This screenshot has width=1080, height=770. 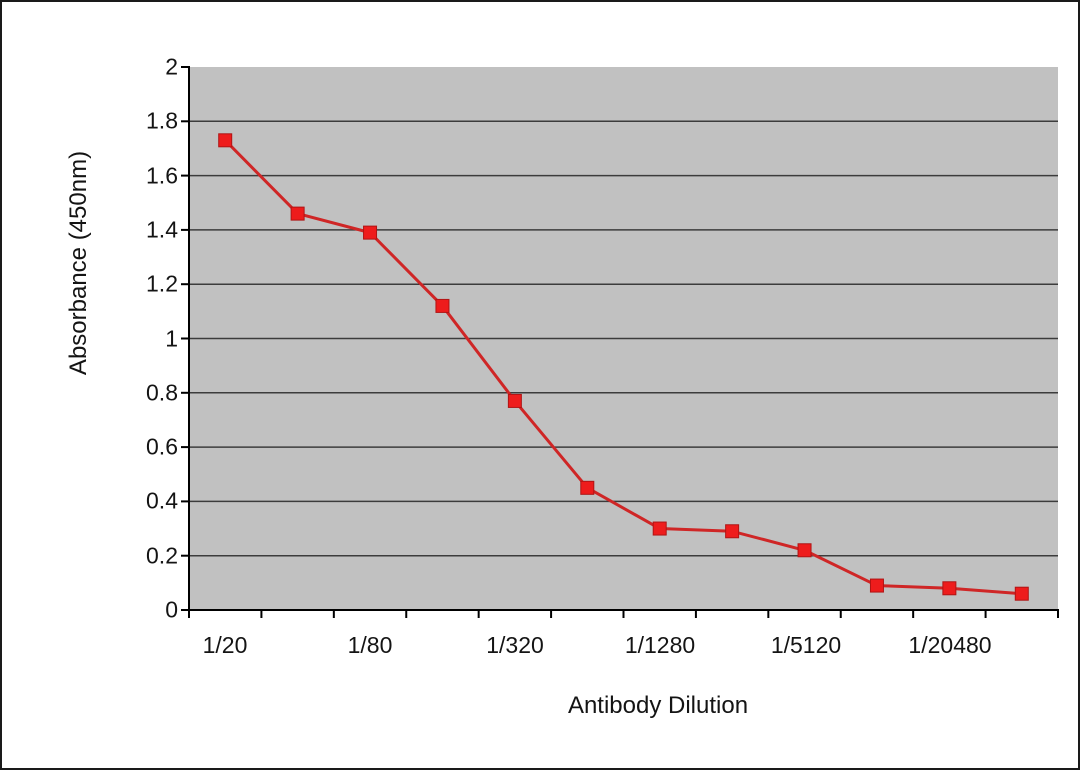 I want to click on x-tick-label: 1/5120, so click(x=806, y=645).